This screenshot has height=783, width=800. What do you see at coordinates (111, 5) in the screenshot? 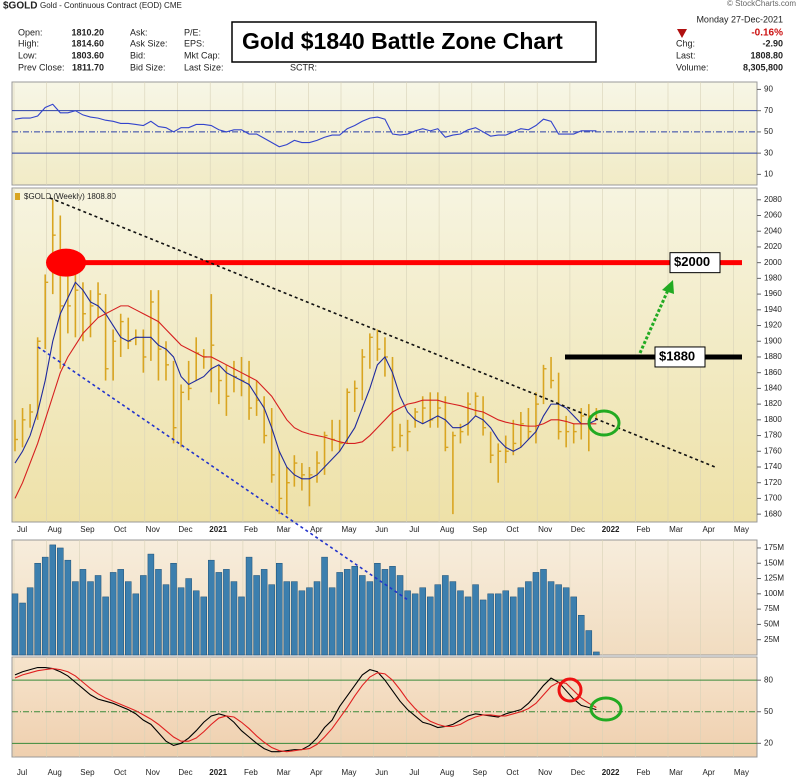
I see `description: Gold - Continuous Contract (EOD) CME` at bounding box center [111, 5].